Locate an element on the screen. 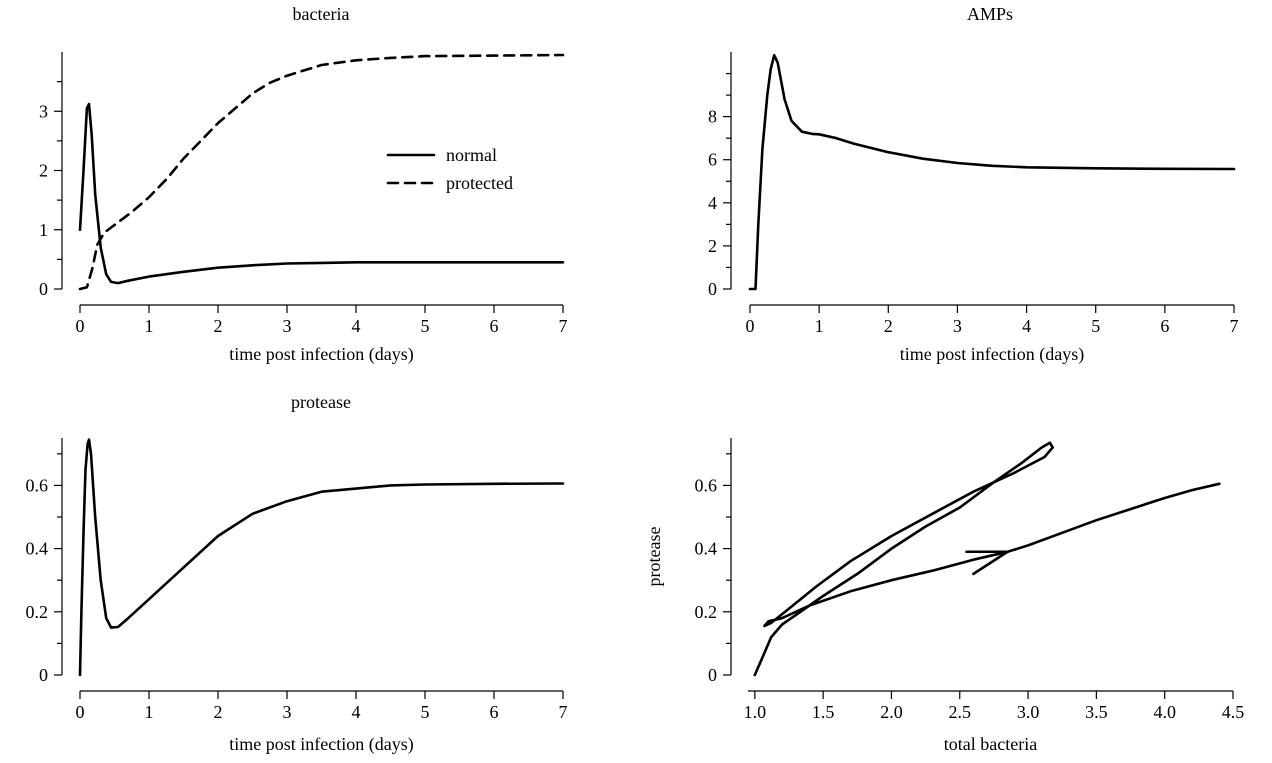 The image size is (1272, 763). x-tick-label: 3.0 is located at coordinates (1028, 712).